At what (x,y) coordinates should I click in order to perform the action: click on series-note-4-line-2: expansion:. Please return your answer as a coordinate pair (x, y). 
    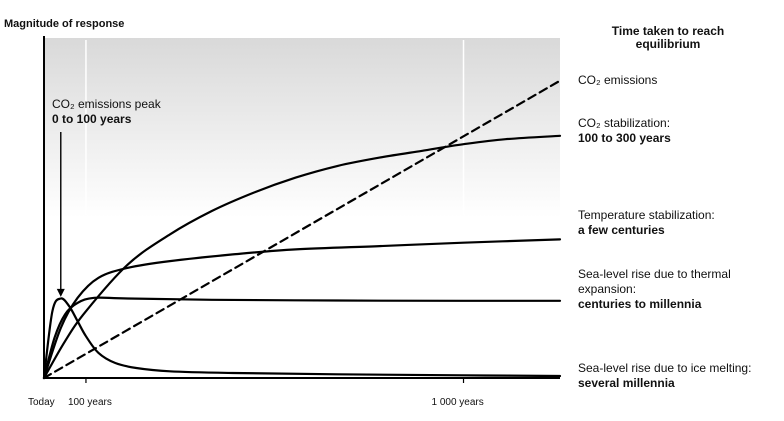
    Looking at the image, I should click on (607, 289).